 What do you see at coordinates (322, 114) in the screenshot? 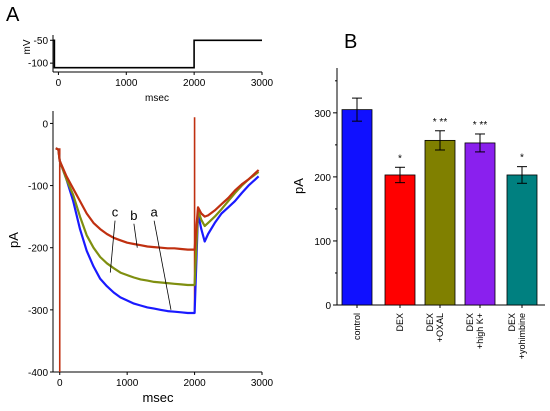
I see `bar-y-tick-label: 300` at bounding box center [322, 114].